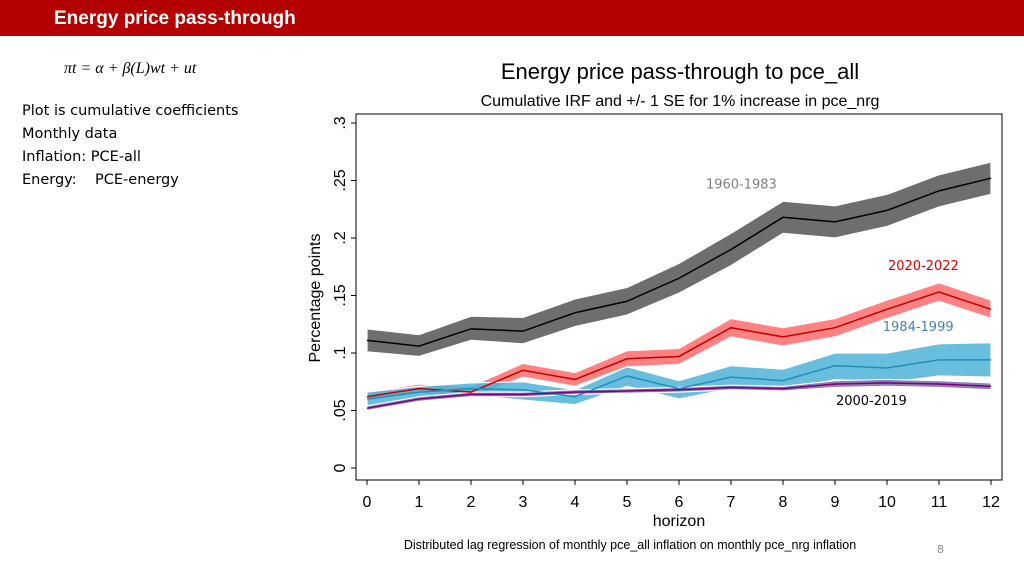 The image size is (1024, 576). Describe the element at coordinates (340, 295) in the screenshot. I see `y-tick-label: .15` at that location.